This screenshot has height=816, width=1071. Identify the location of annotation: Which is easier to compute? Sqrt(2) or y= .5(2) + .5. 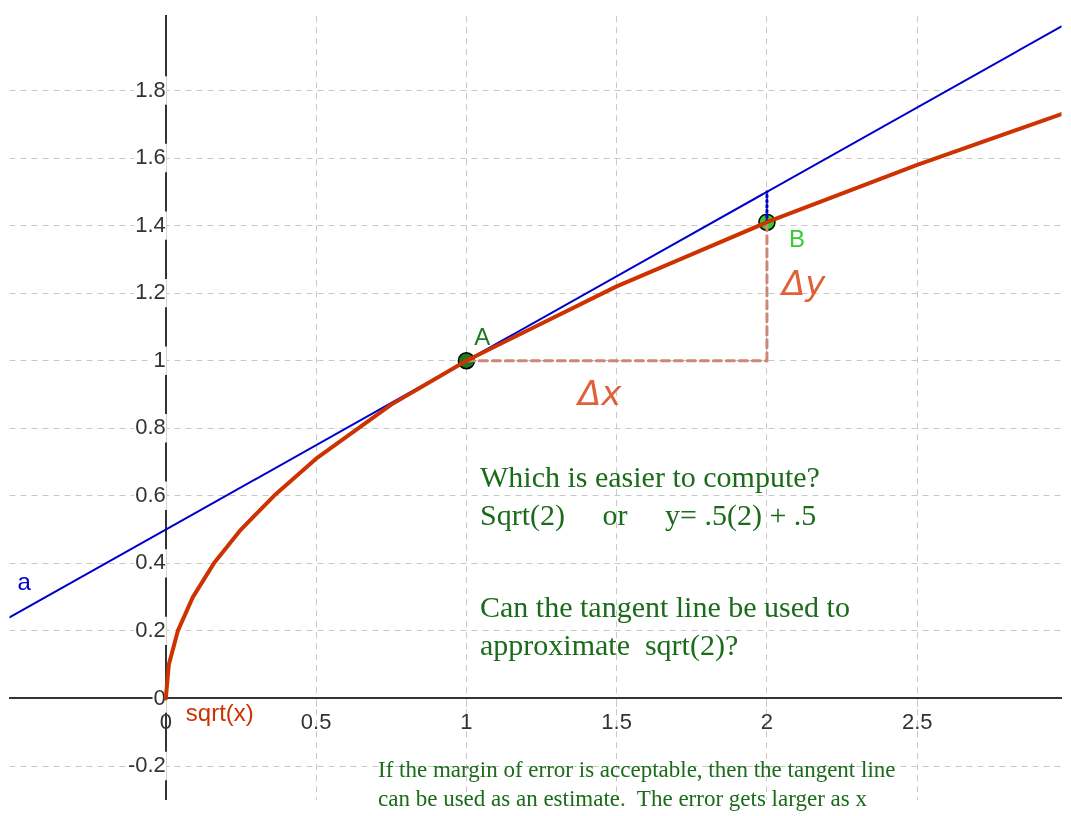
(650, 496).